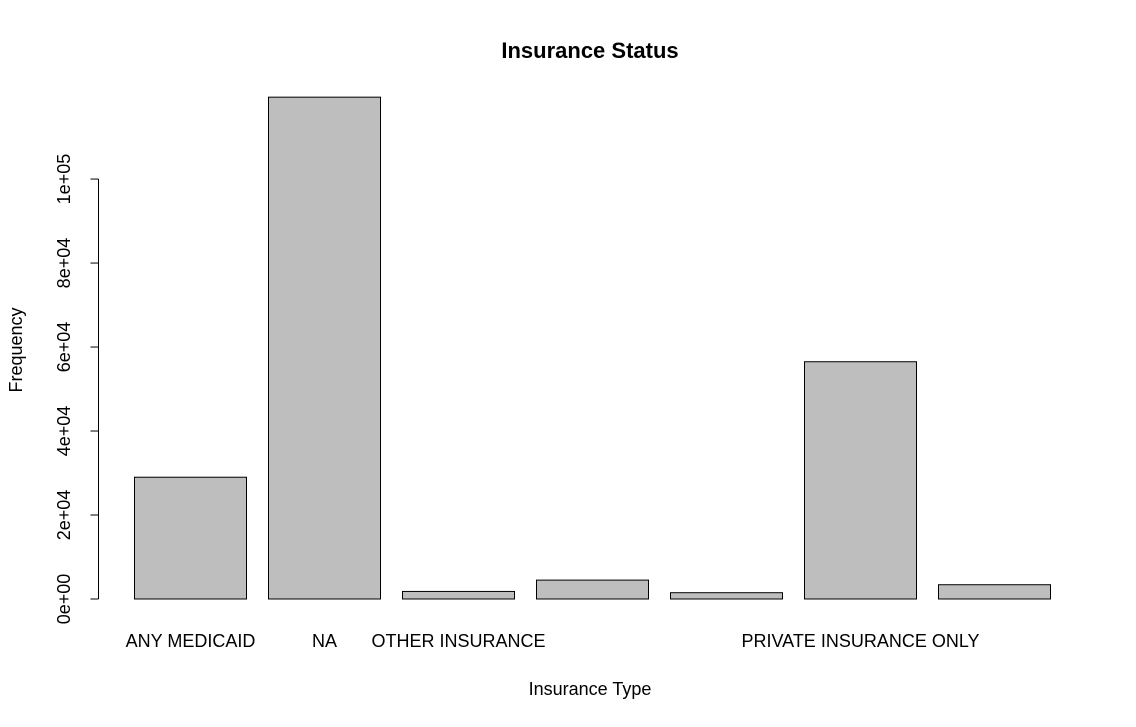 The image size is (1136, 727). I want to click on y-tick-label: 2e+04, so click(64, 515).